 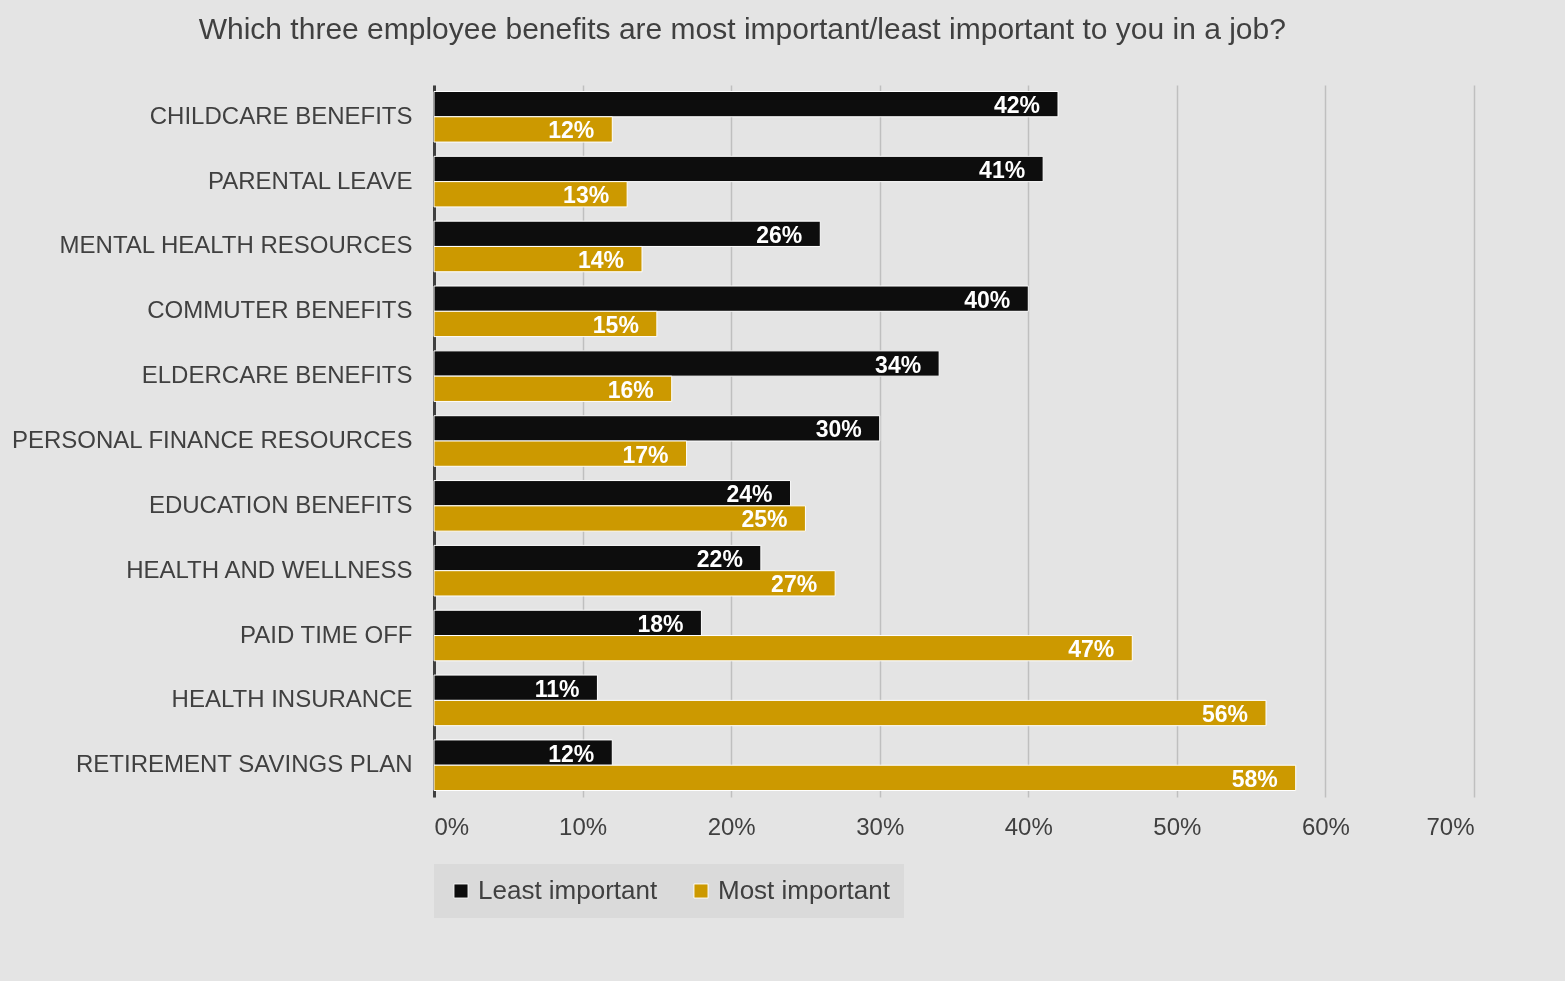 I want to click on data-label: 47%, so click(x=1091, y=649).